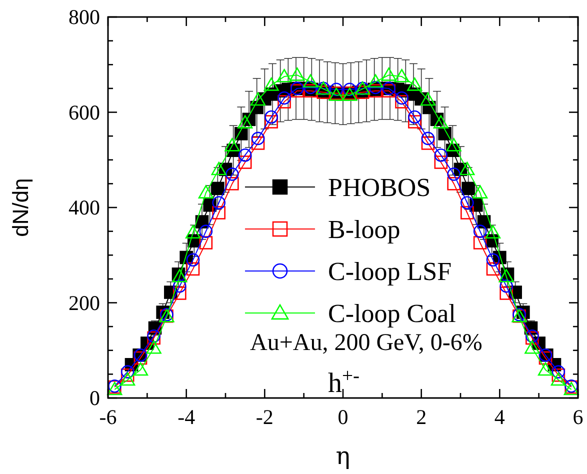  What do you see at coordinates (343, 456) in the screenshot?
I see `x-axis-title: η` at bounding box center [343, 456].